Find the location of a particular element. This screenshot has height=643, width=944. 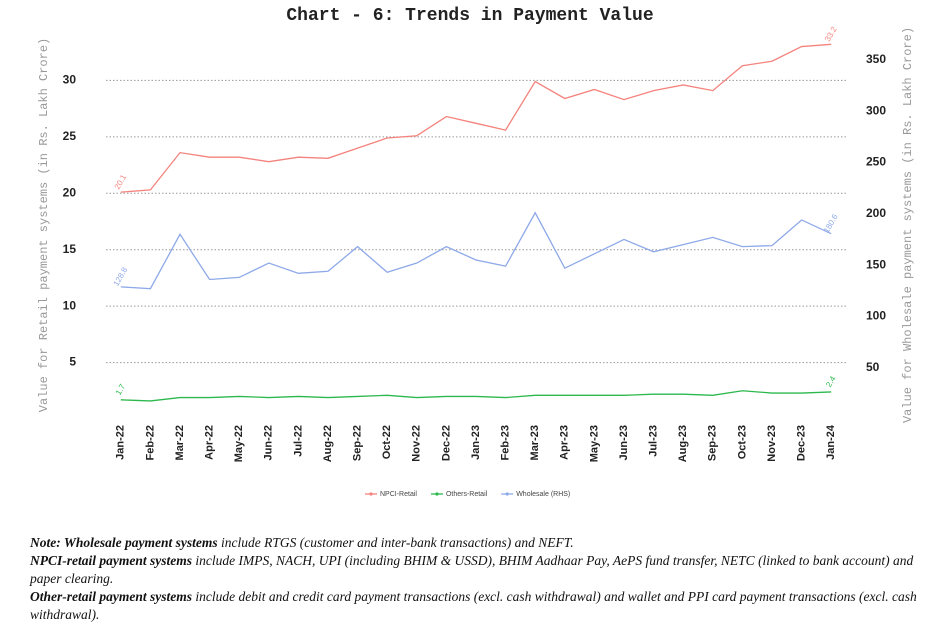

x-tick-label: Sep-23 is located at coordinates (713, 443).